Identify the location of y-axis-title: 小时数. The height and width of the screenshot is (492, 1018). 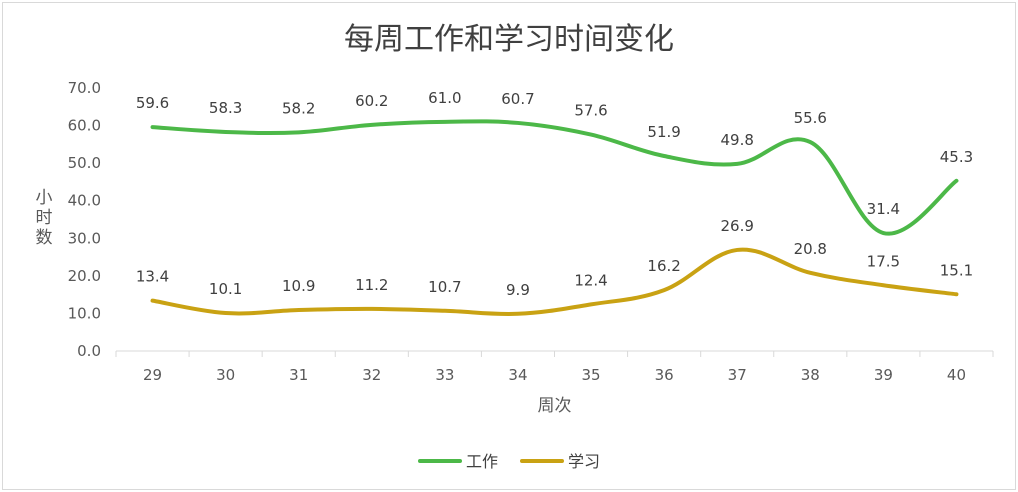
(44, 218).